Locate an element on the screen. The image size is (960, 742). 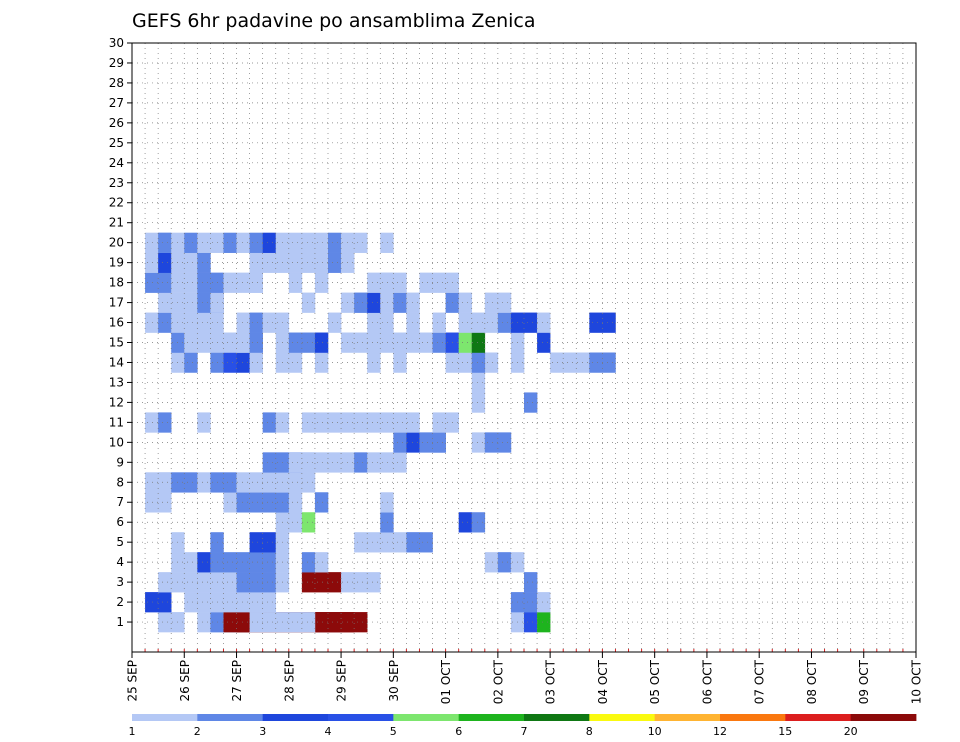
y-tick-label: 11 is located at coordinates (116, 422).